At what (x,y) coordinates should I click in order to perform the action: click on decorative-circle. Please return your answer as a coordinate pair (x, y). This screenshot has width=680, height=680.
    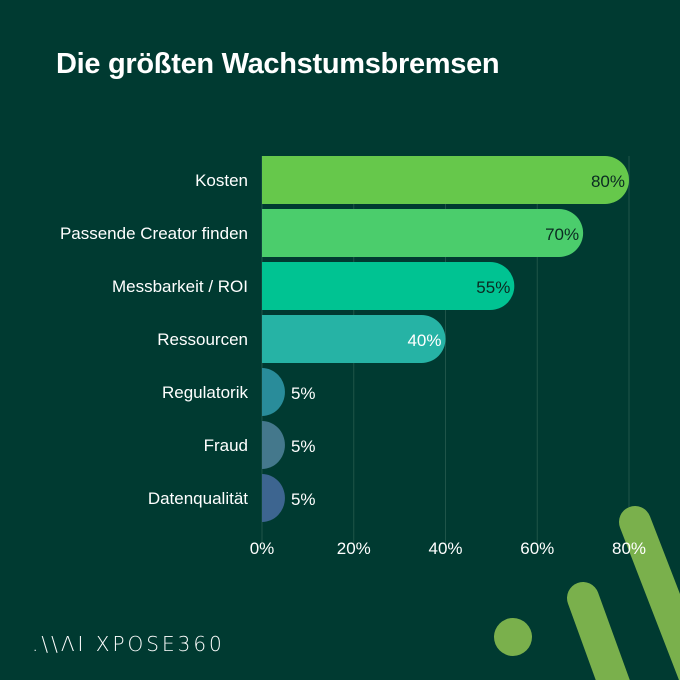
    Looking at the image, I should click on (513, 637).